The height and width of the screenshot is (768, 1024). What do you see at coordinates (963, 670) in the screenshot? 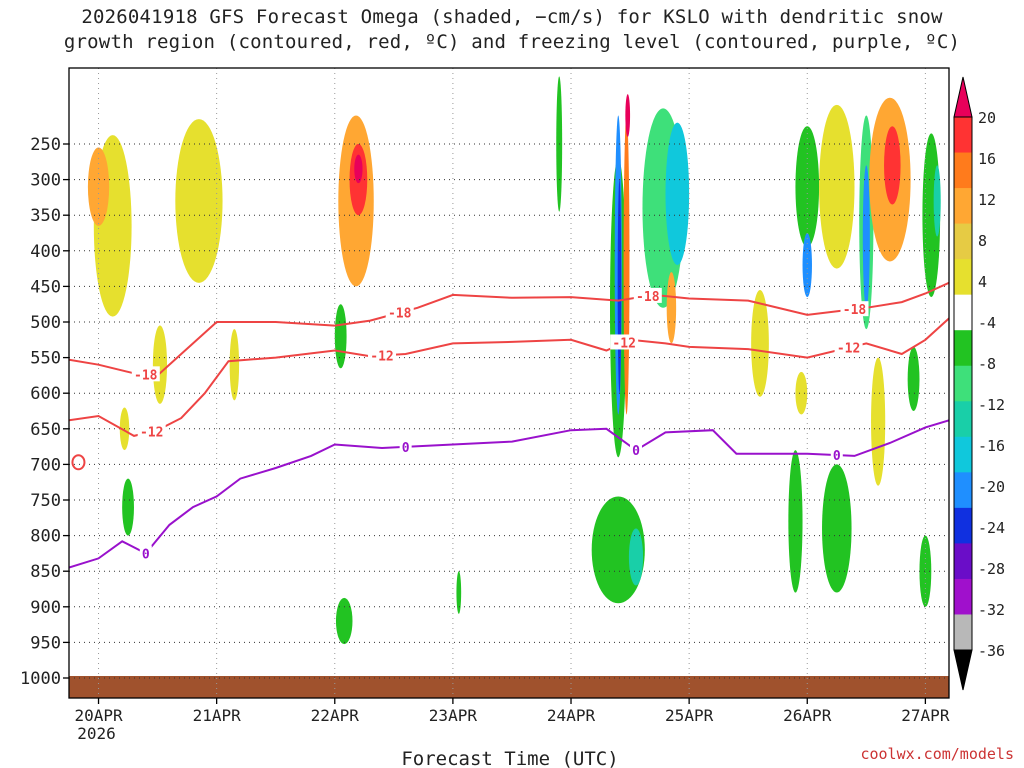
I see `colorbar-min-arrow` at bounding box center [963, 670].